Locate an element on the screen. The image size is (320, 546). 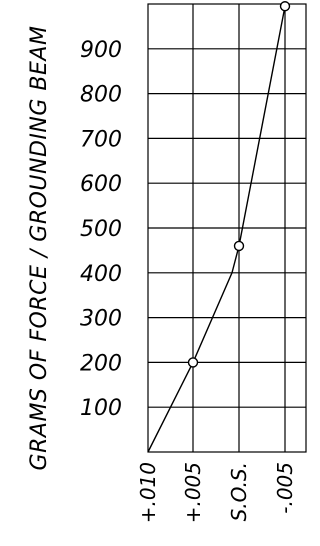
y-tick-label: 800 is located at coordinates (101, 95).